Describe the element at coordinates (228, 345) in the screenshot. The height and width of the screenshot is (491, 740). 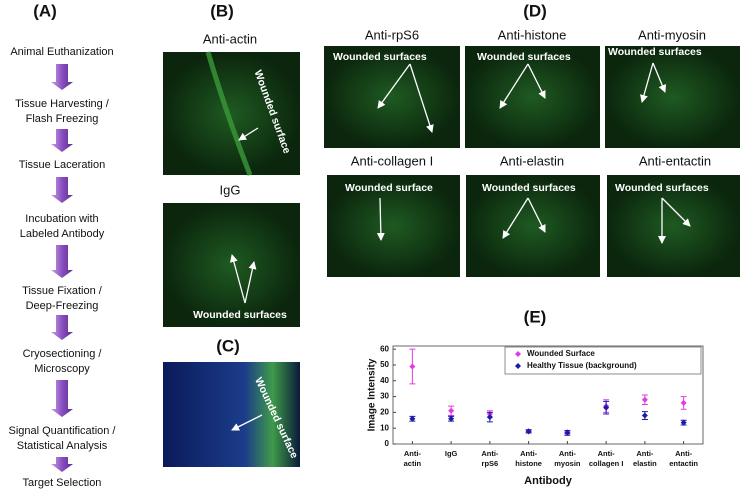
I see `text: (C)` at that location.